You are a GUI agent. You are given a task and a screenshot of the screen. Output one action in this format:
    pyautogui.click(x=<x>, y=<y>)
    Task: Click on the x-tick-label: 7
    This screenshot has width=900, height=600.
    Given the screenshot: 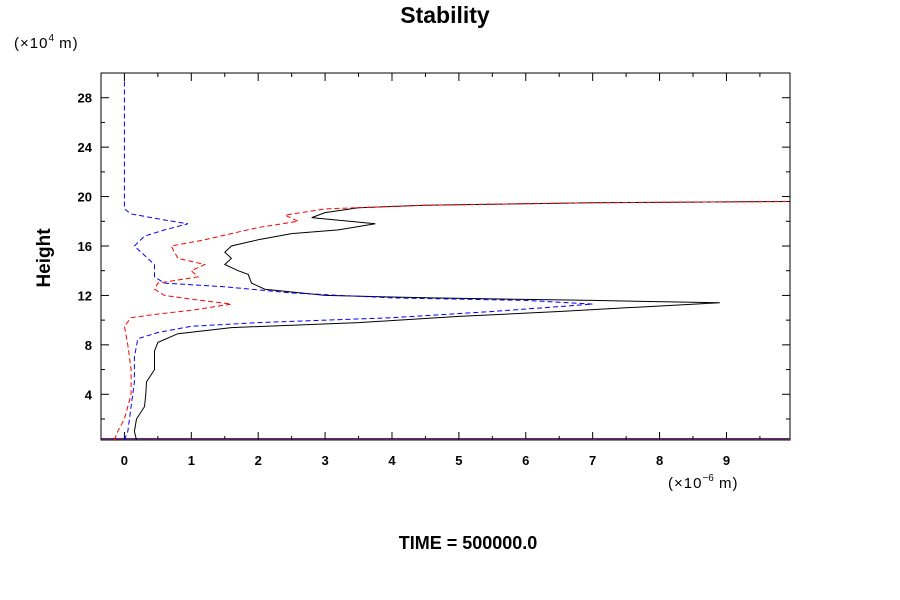 What is the action you would take?
    pyautogui.click(x=592, y=460)
    